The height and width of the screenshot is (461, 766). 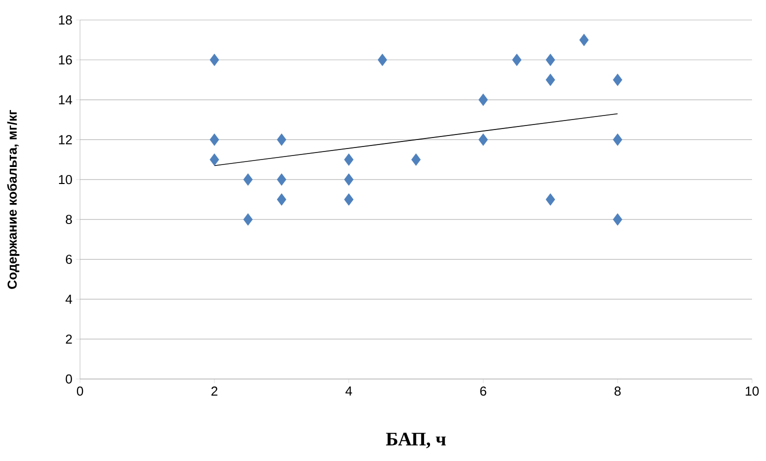 What do you see at coordinates (69, 339) in the screenshot?
I see `y-tick-label: 2` at bounding box center [69, 339].